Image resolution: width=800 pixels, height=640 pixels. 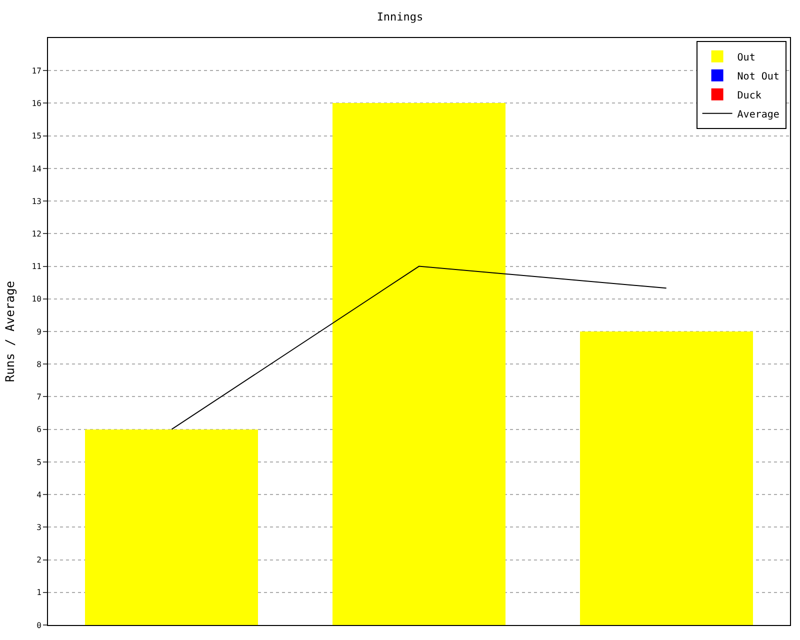 I want to click on y-tick-label: 9, so click(x=39, y=331).